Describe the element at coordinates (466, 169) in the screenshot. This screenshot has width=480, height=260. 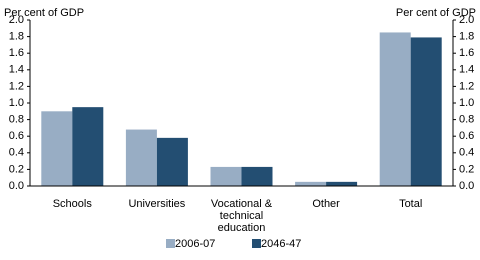
I see `y2-tick-label: 0.2` at that location.